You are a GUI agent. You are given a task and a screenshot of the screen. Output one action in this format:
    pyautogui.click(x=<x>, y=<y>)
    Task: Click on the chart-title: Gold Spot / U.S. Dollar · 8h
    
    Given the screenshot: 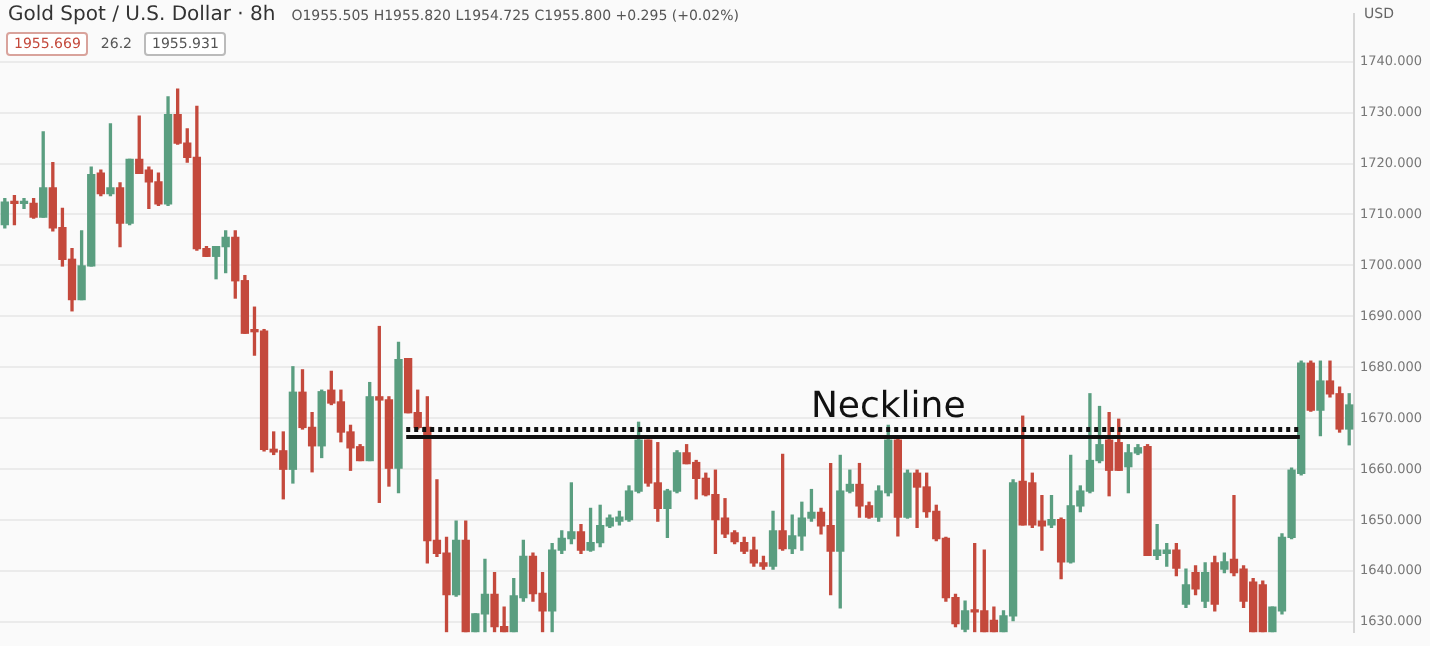 What is the action you would take?
    pyautogui.click(x=142, y=15)
    